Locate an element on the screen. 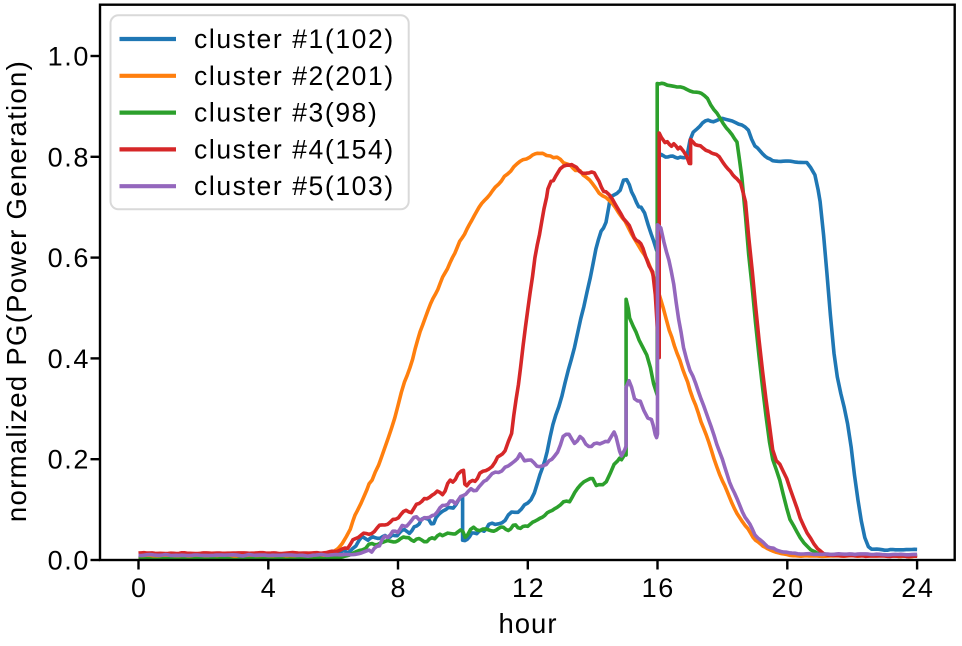  svg-text:normalized PG(Power Generation: normalized PG(Power Generation) is located at coordinates (16, 291).